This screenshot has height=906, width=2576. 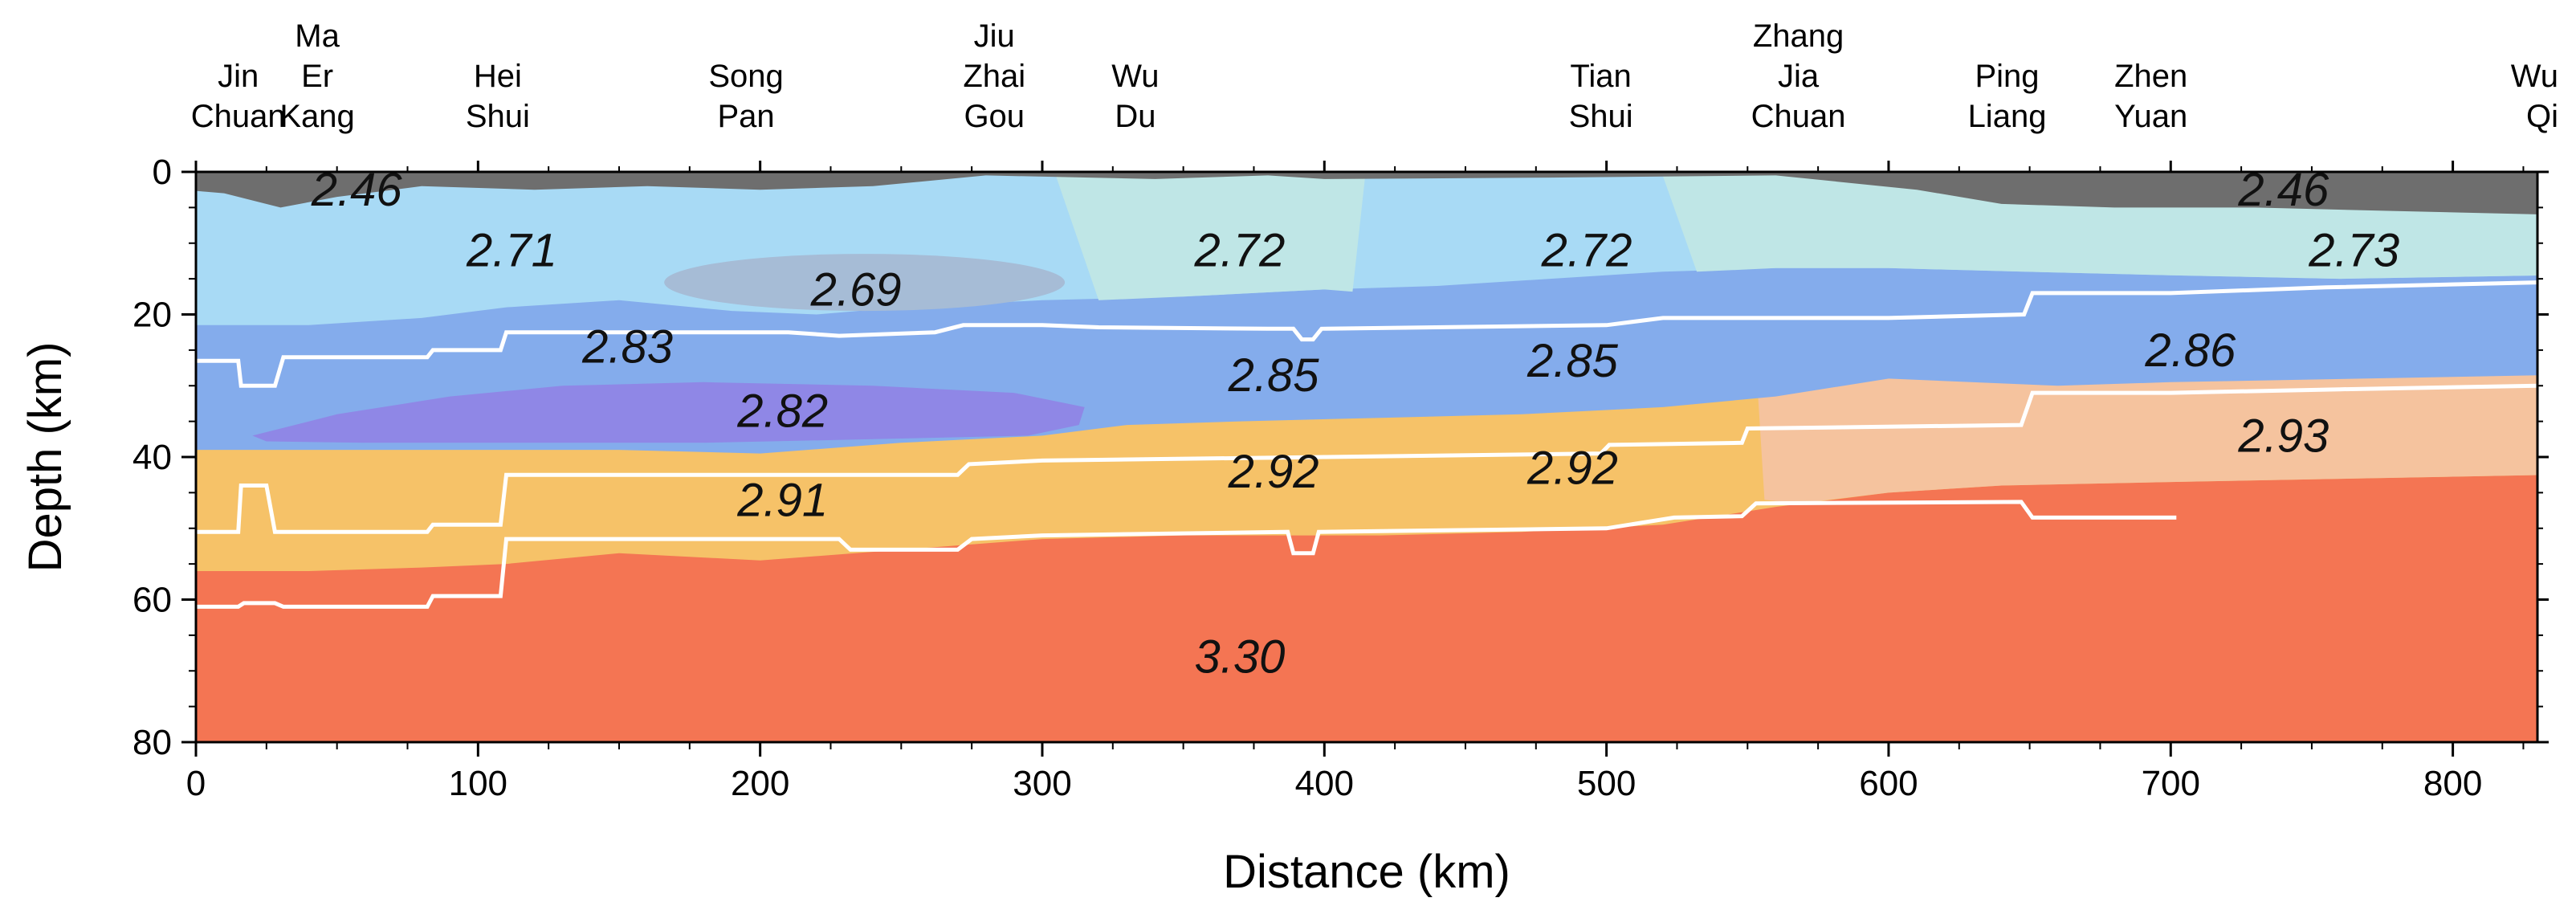 What do you see at coordinates (994, 116) in the screenshot?
I see `station-label: Gou` at bounding box center [994, 116].